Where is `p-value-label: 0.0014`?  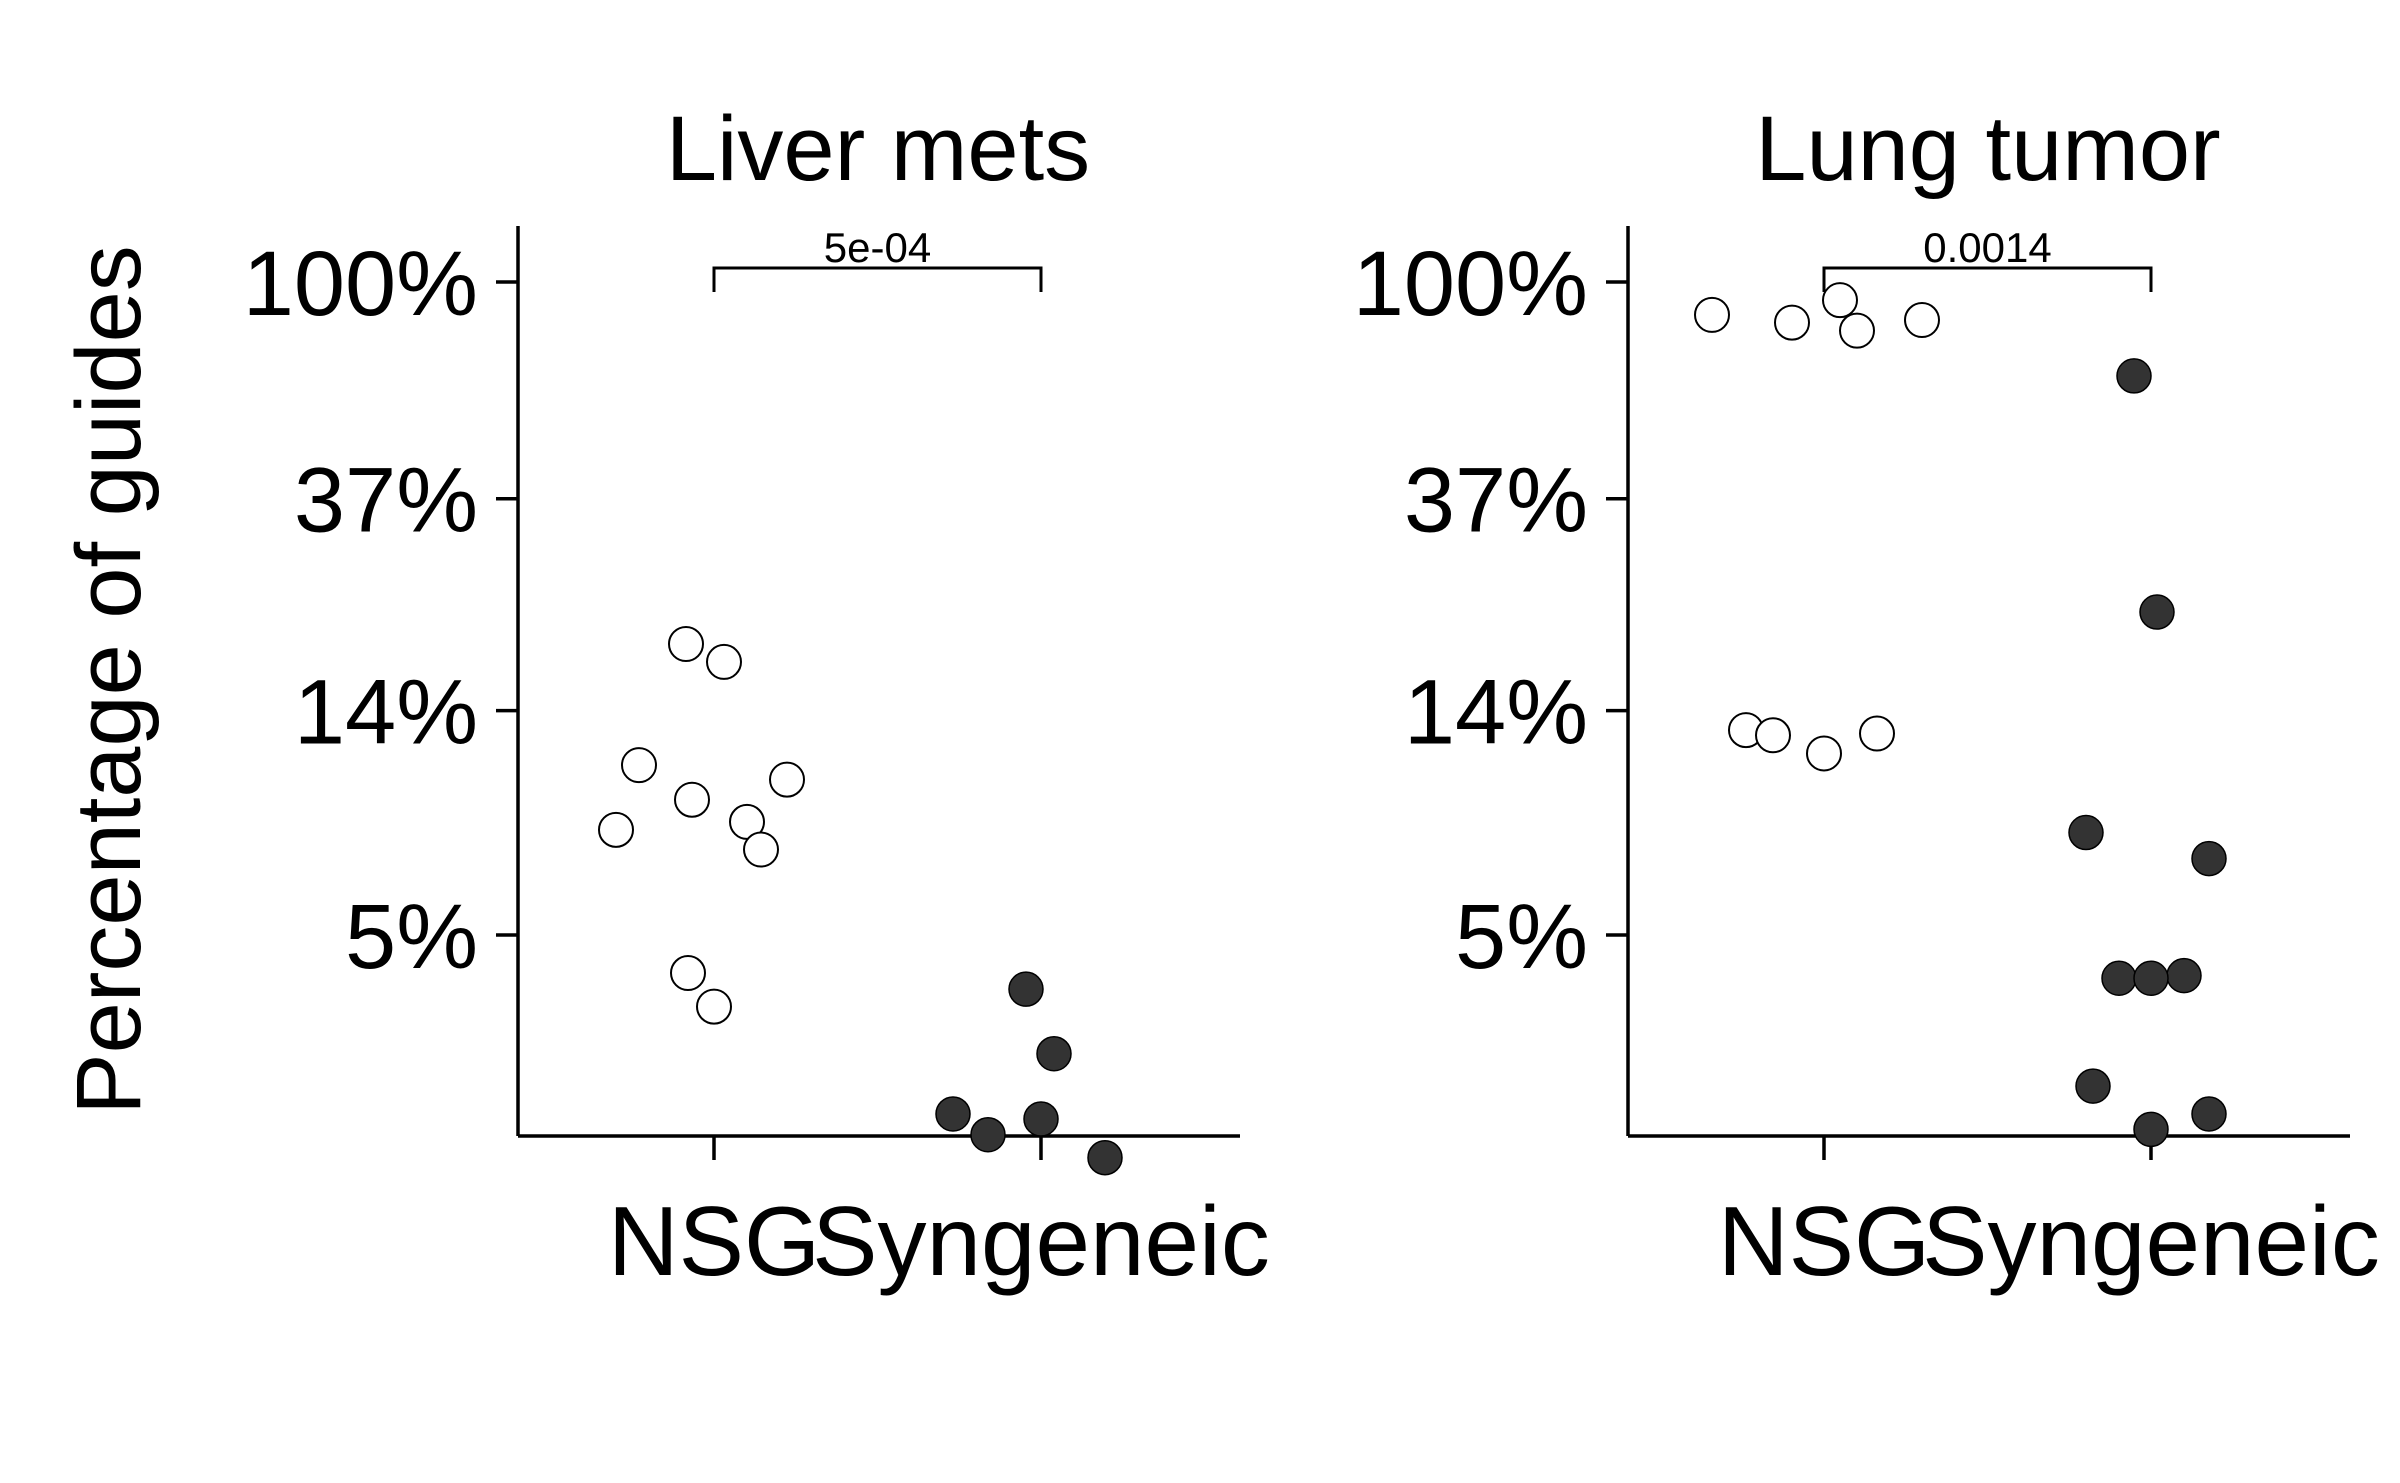
p-value-label: 0.0014 is located at coordinates (1987, 247).